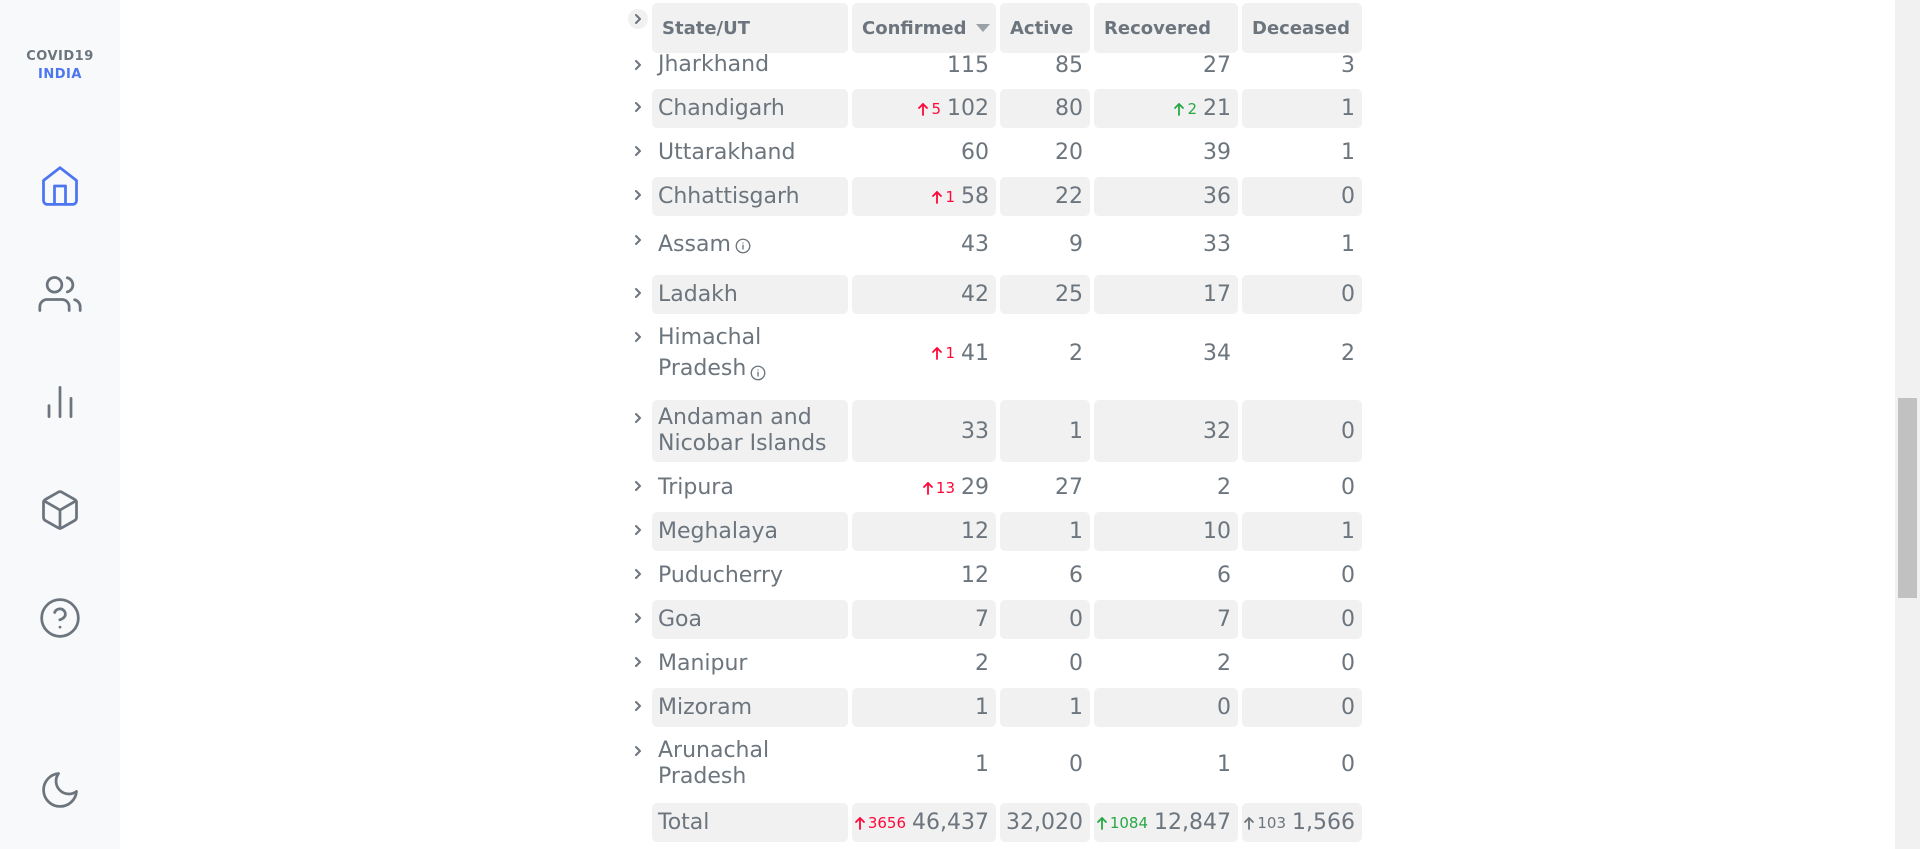 Image resolution: width=1920 pixels, height=849 pixels. I want to click on deceased-value: 3, so click(1348, 65).